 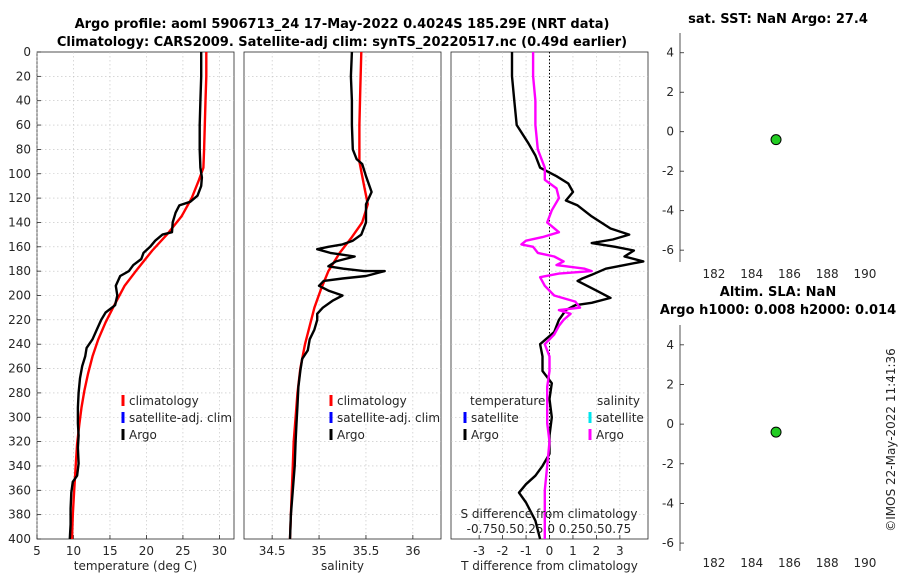 What do you see at coordinates (789, 274) in the screenshot?
I see `sst-xtick-label: 186` at bounding box center [789, 274].